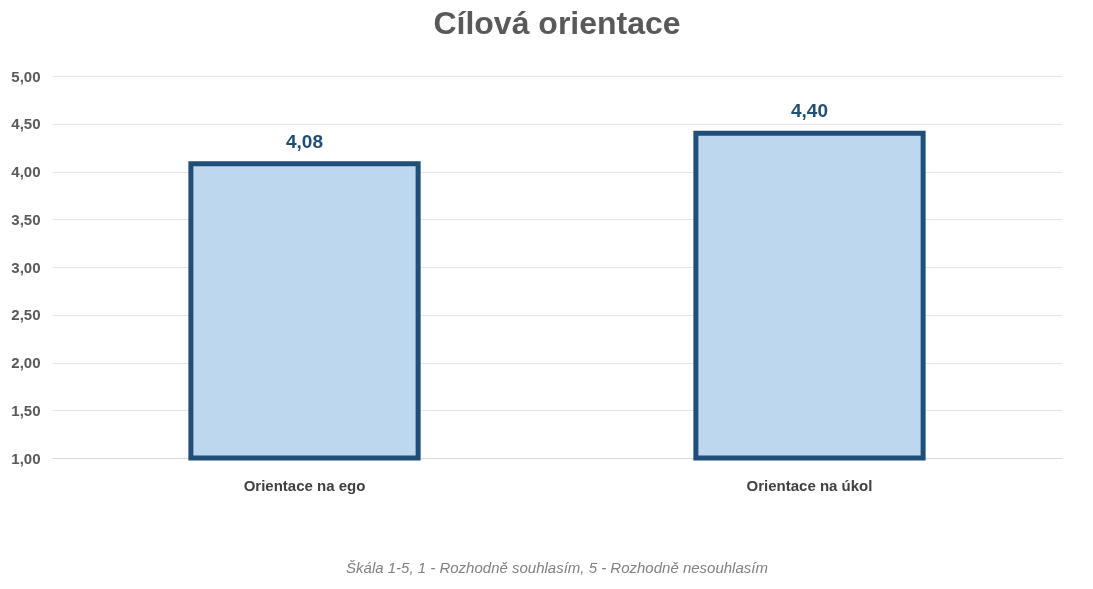  Describe the element at coordinates (26, 315) in the screenshot. I see `y-tick-label: 2,50` at that location.